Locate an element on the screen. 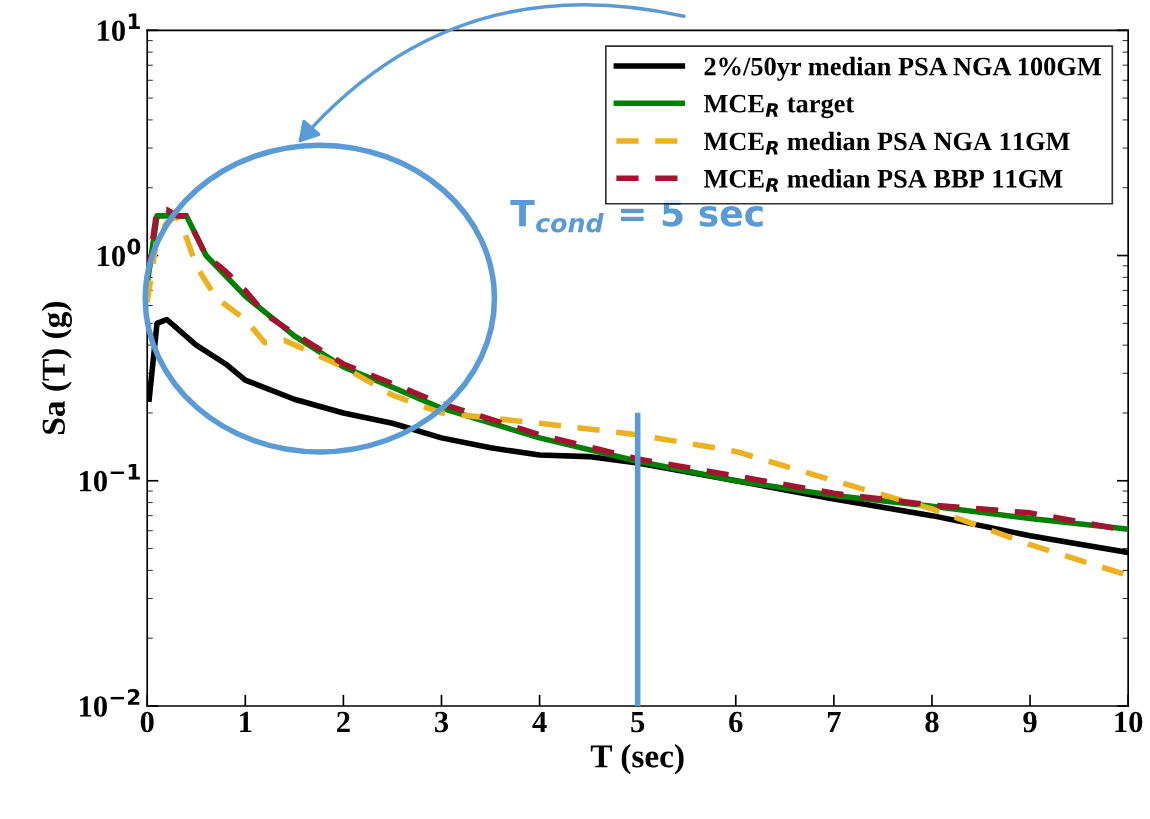 This screenshot has height=819, width=1150. y-tick-label: 10$^{−2}$ is located at coordinates (110, 702).